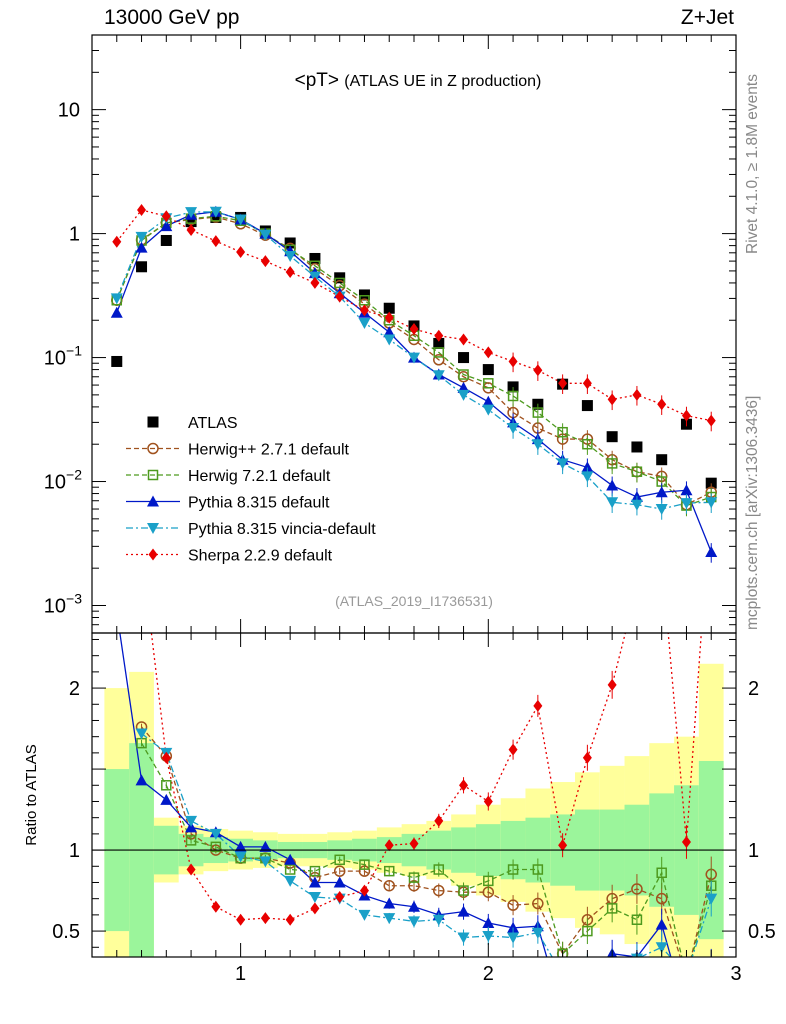  What do you see at coordinates (269, 450) in the screenshot?
I see `legend-label: Herwig++ 2.7.1 default` at bounding box center [269, 450].